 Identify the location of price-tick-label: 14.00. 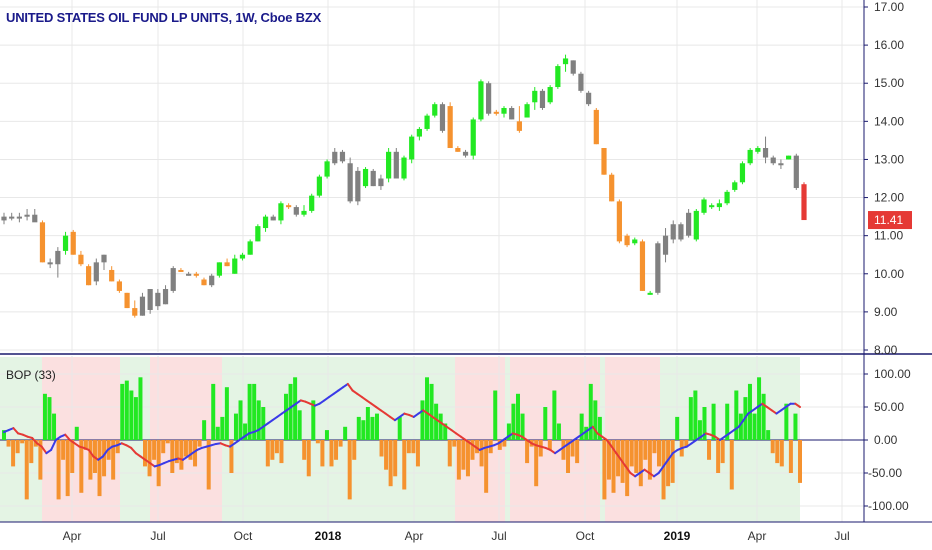
(889, 121).